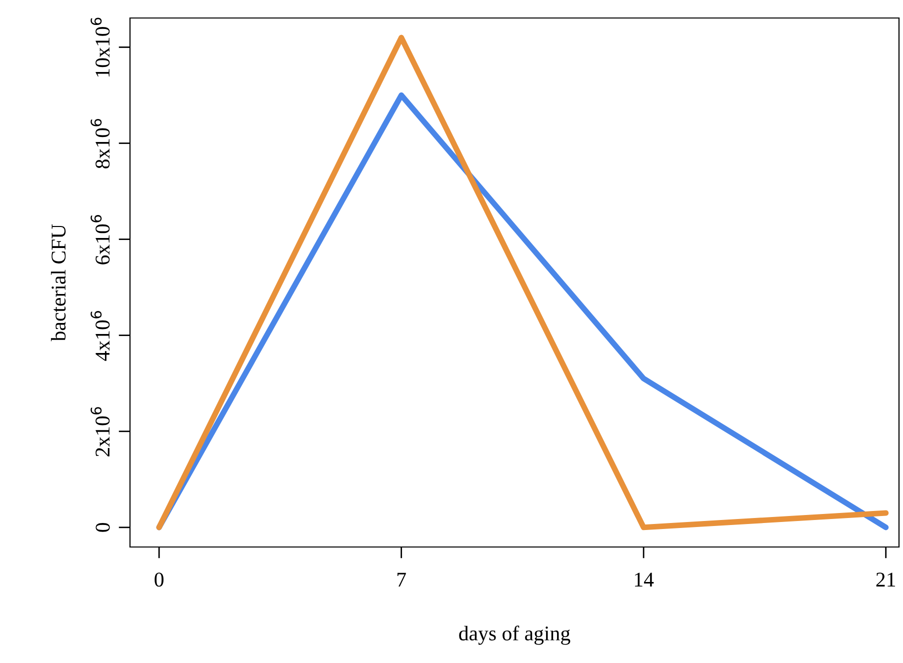  What do you see at coordinates (100, 47) in the screenshot?
I see `y-tick-label: 10x10$^{6}$` at bounding box center [100, 47].